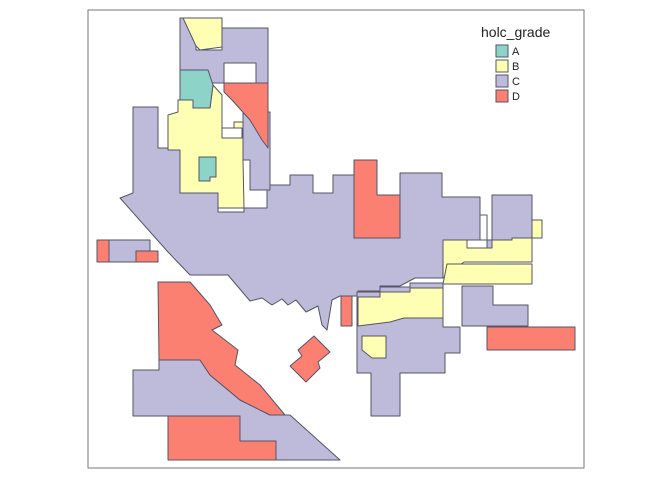 Image resolution: width=672 pixels, height=480 pixels. Describe the element at coordinates (221, 348) in the screenshot. I see `district-d-south-west` at that location.